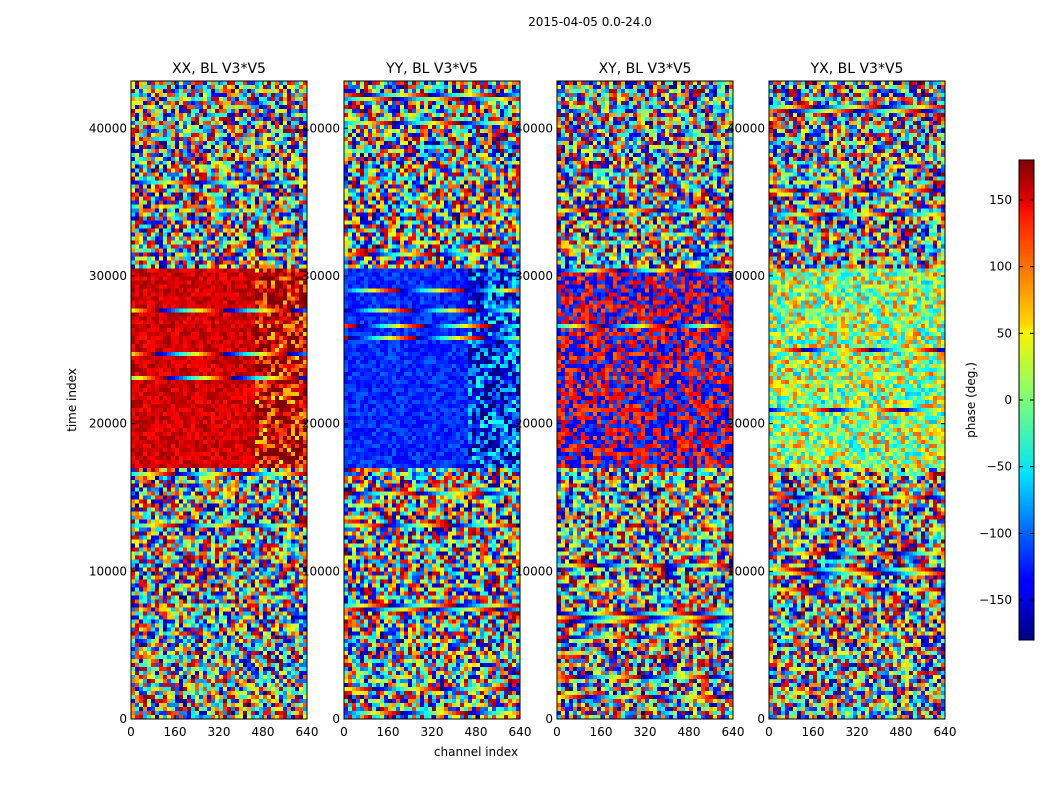 Image resolution: width=1050 pixels, height=800 pixels. Describe the element at coordinates (219, 69) in the screenshot. I see `panel-xx-title: XX, BL V3*V5` at that location.